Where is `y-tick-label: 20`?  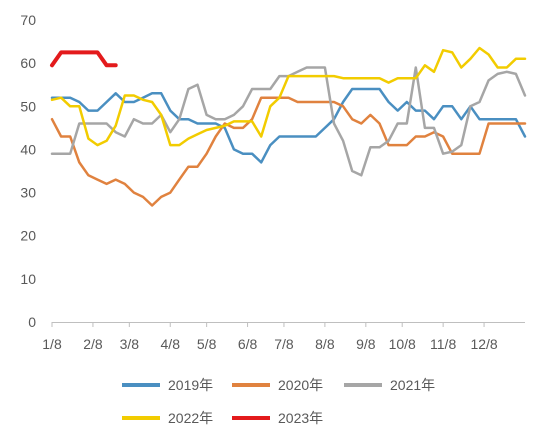 y-tick-label: 20 is located at coordinates (28, 236).